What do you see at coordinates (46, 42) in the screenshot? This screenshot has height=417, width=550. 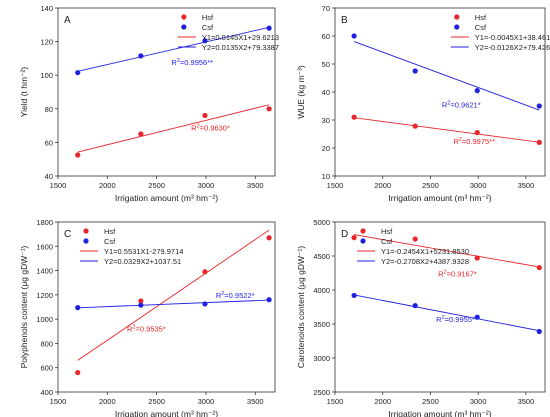 I see `y-tick-label: 120` at bounding box center [46, 42].